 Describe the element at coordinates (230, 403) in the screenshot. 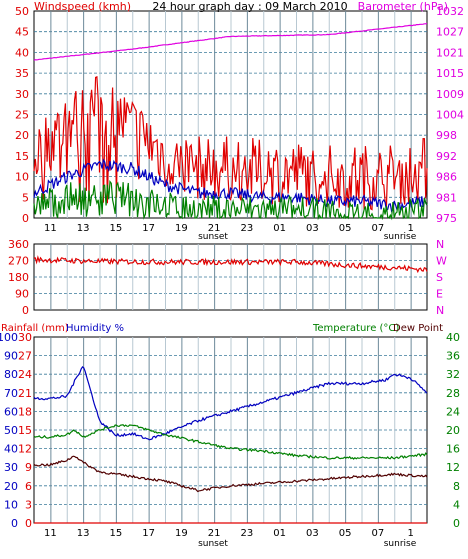

I see `humidity-line` at that location.